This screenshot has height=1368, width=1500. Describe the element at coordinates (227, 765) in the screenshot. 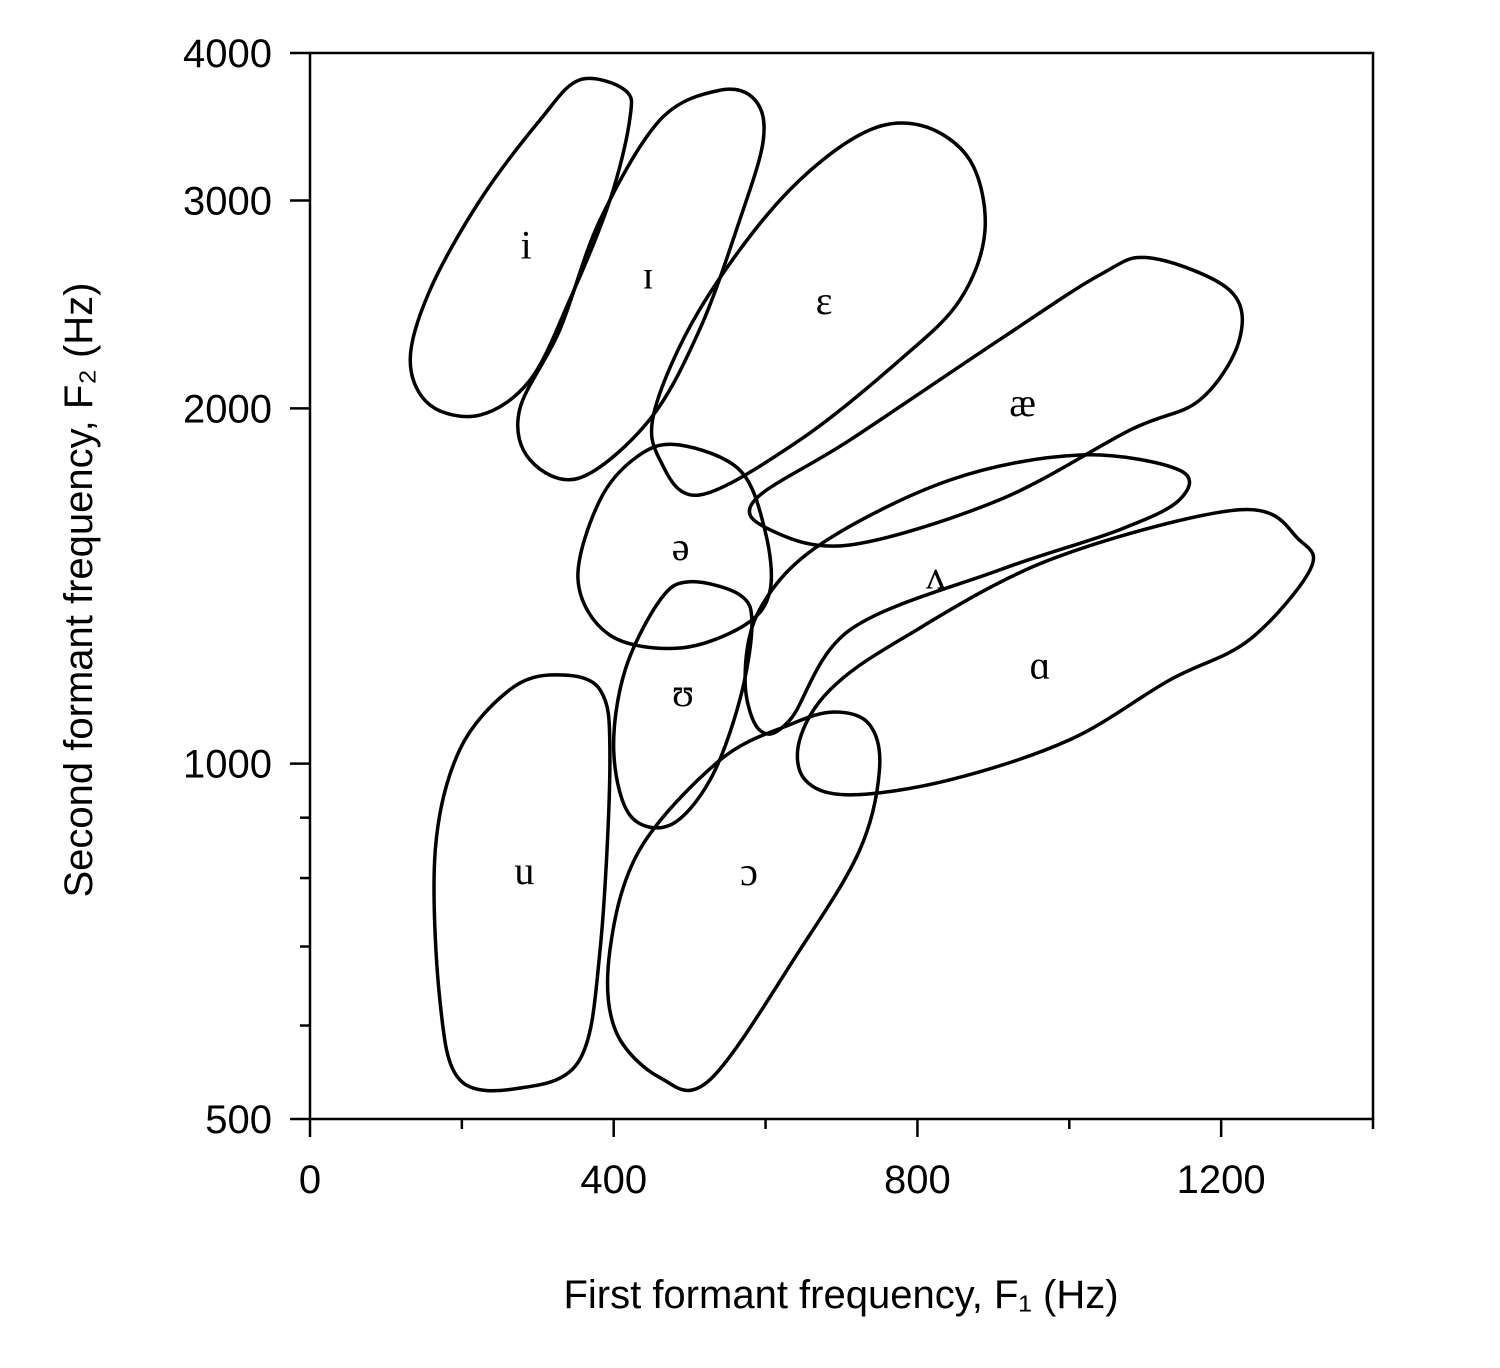

I see `y-tick-label: 1000` at that location.